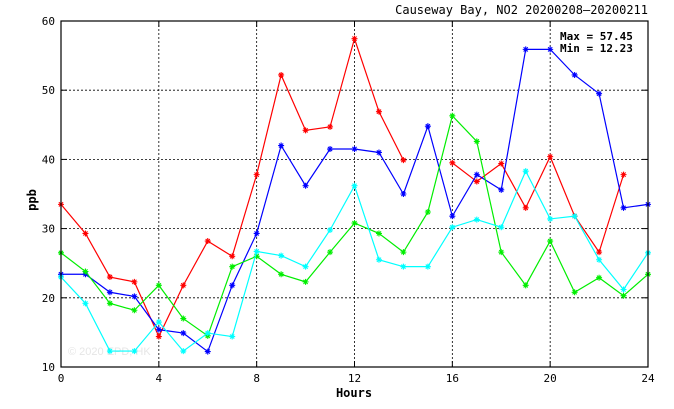 This screenshot has height=409, width=674. I want to click on y-tick-label: 50, so click(48, 90).